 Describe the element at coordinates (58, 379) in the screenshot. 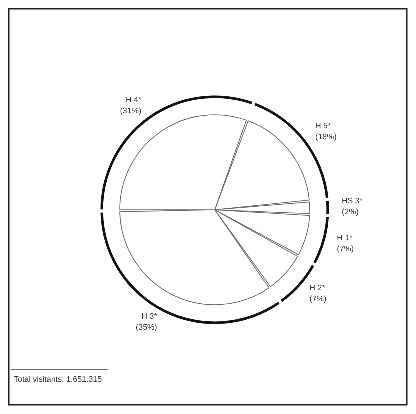

I see `text: Total visitants: 1.651.315` at that location.